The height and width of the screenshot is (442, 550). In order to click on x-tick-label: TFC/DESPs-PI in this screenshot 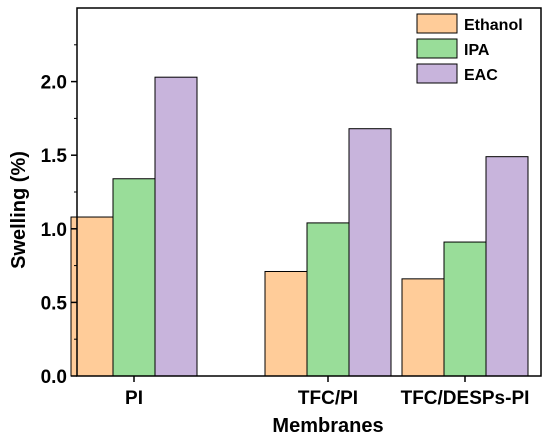, I will do `click(465, 398)`.